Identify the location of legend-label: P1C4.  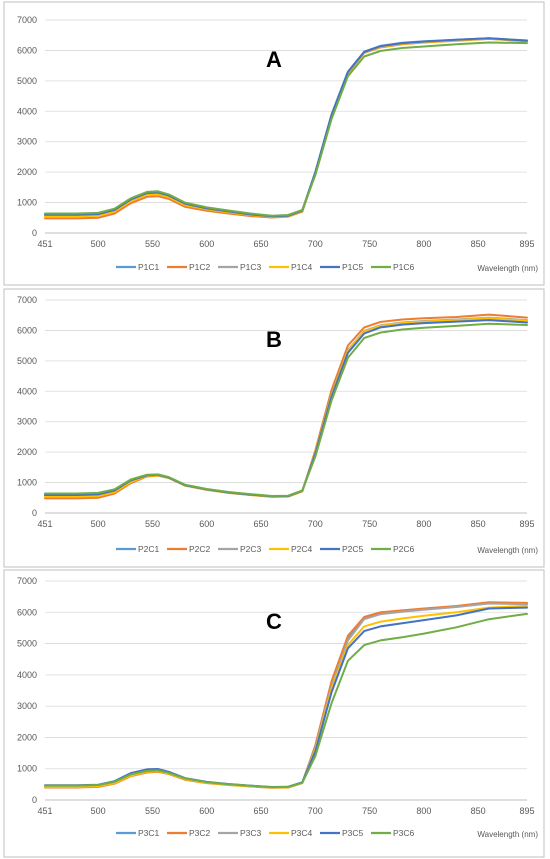
(302, 267).